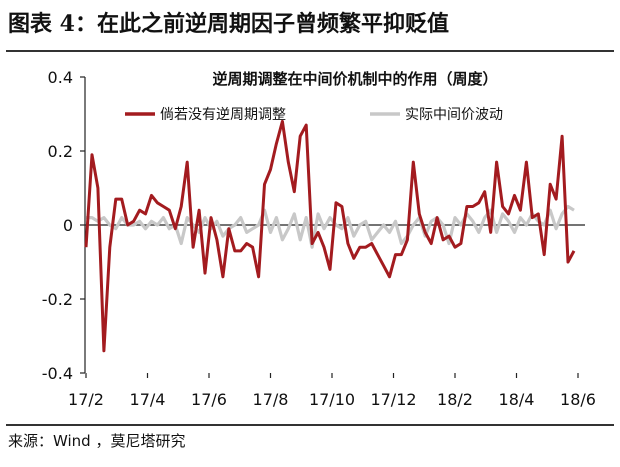 This screenshot has height=467, width=620. Describe the element at coordinates (60, 77) in the screenshot. I see `y-tick-label: 0.4` at that location.